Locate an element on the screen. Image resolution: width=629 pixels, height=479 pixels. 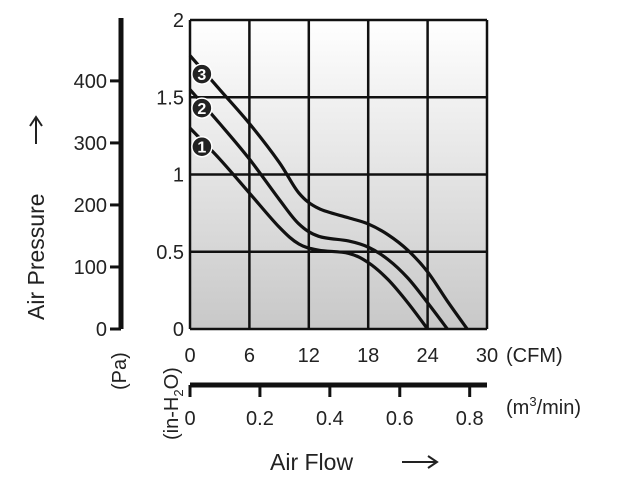
x2-unit-label: (m3/min) is located at coordinates (543, 406).